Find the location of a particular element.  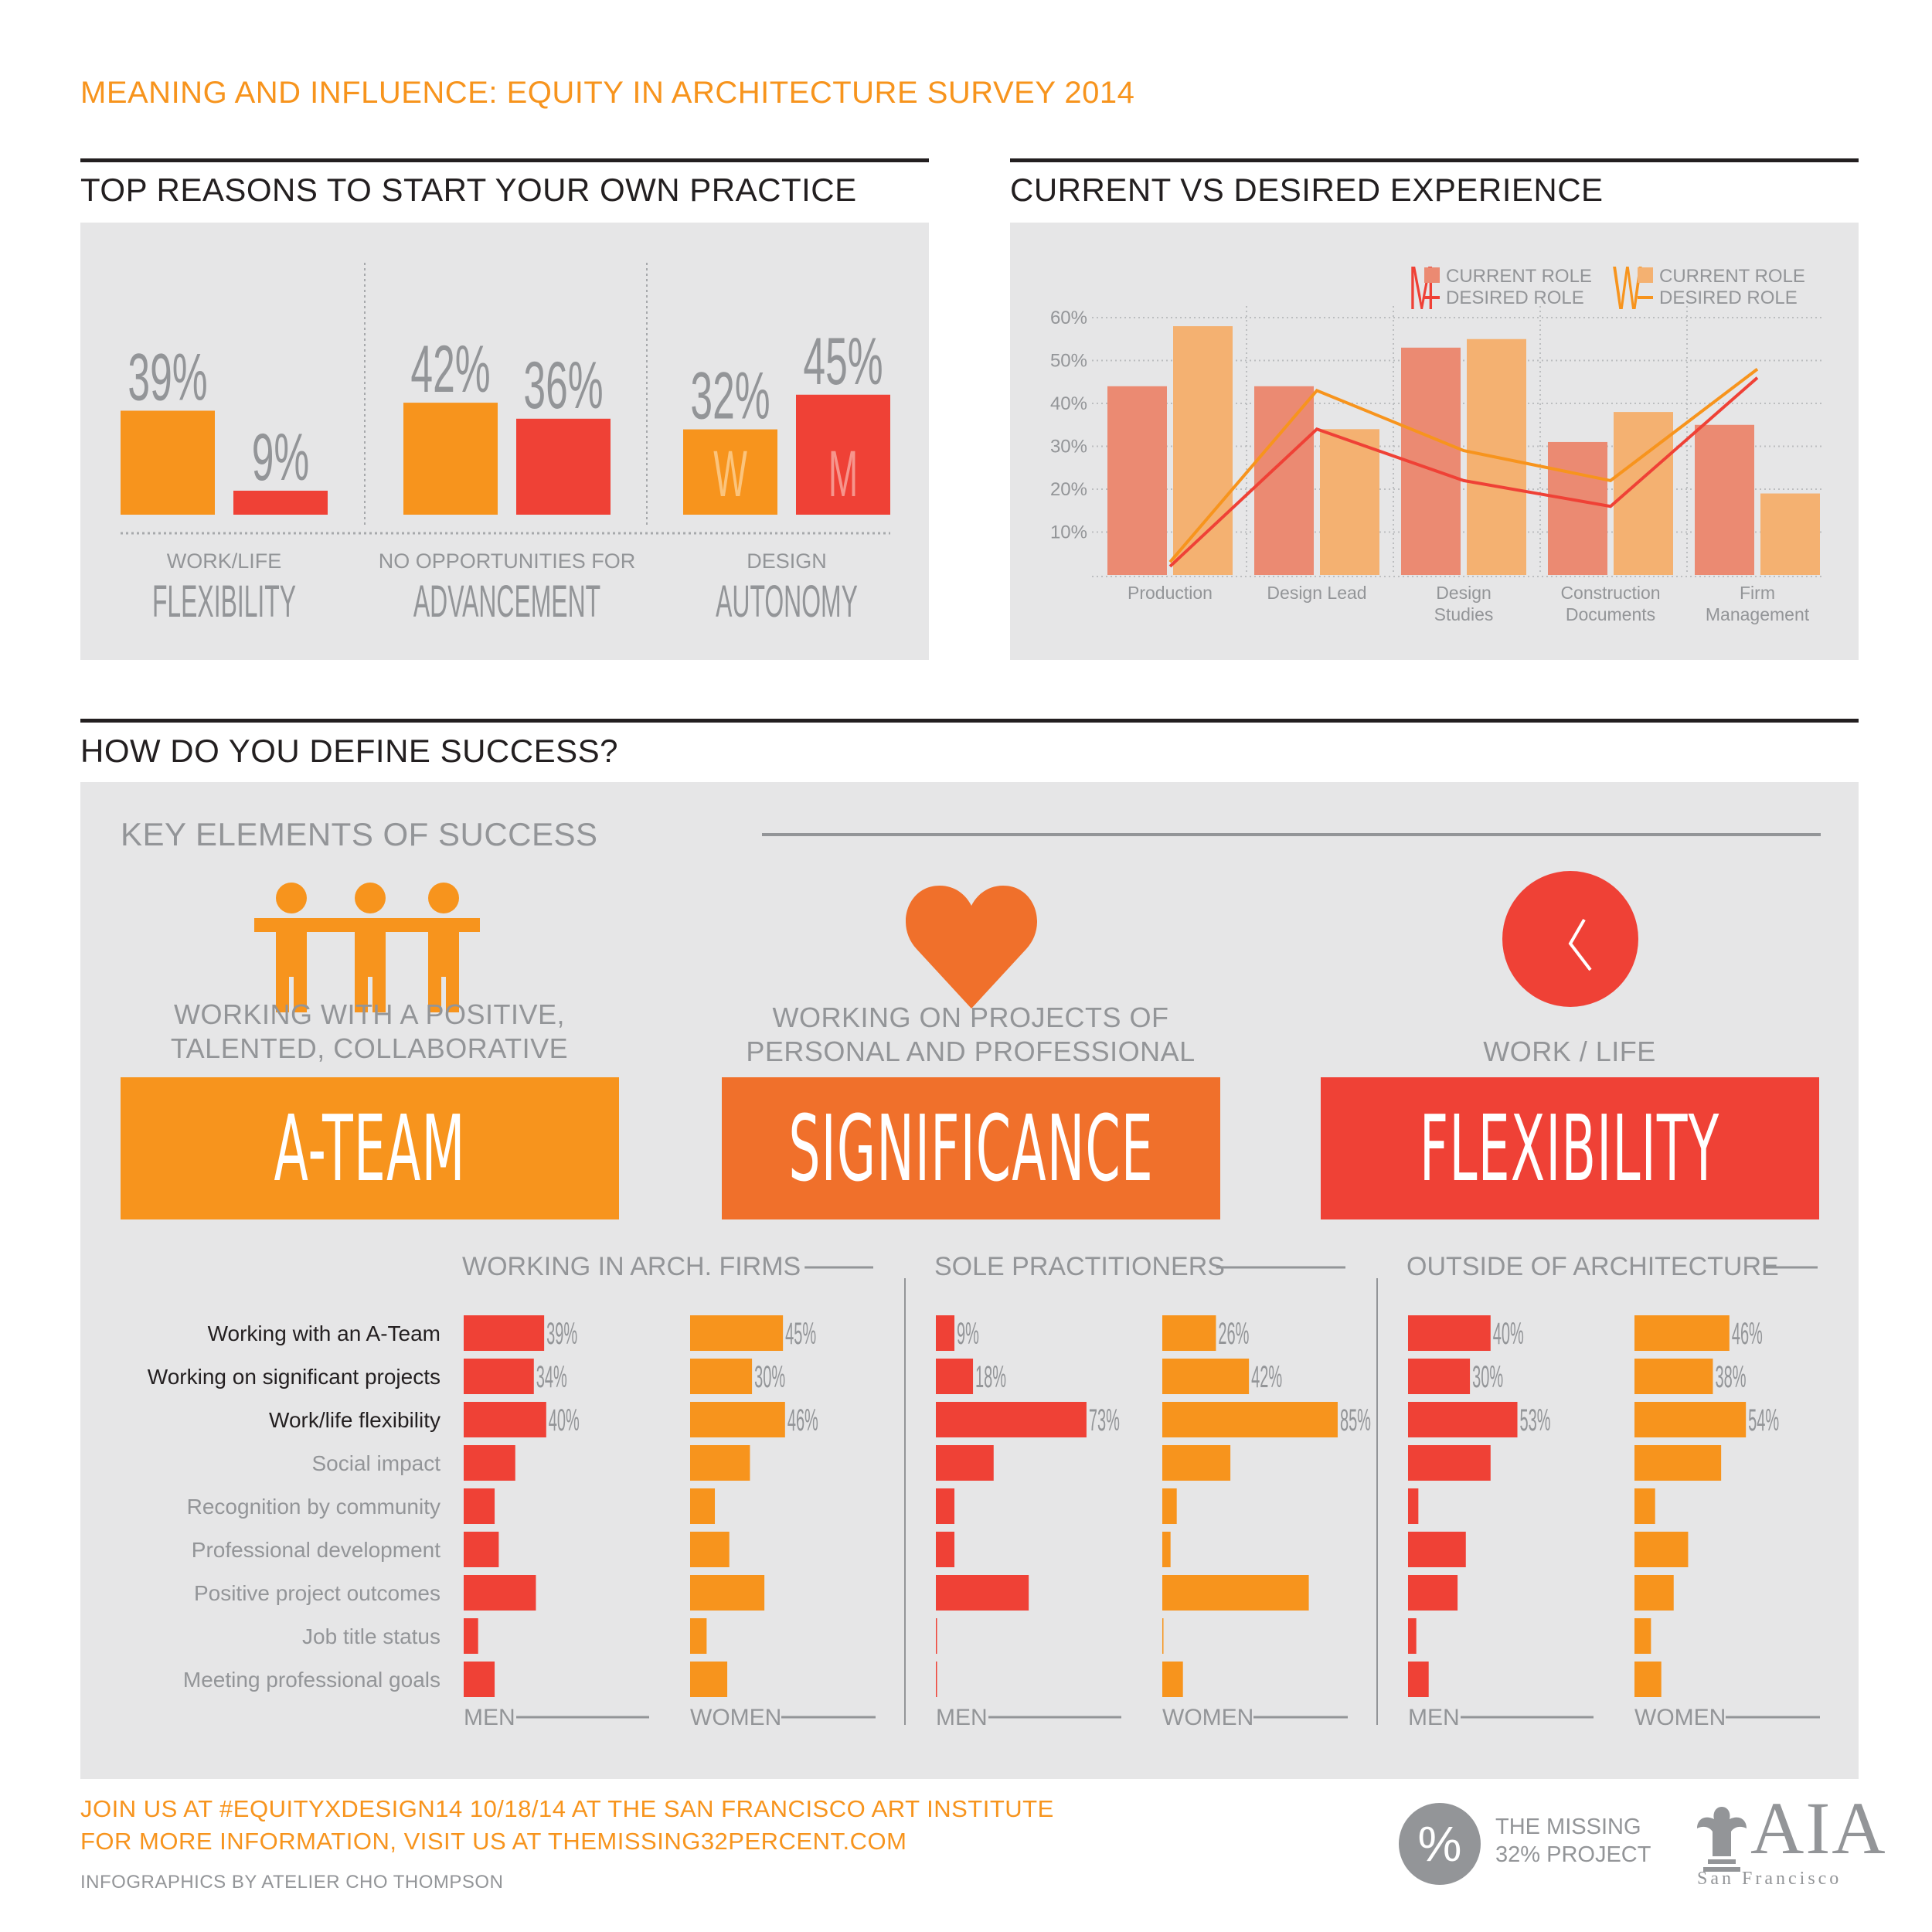

bar-value-label-group: 18% is located at coordinates (991, 1376).